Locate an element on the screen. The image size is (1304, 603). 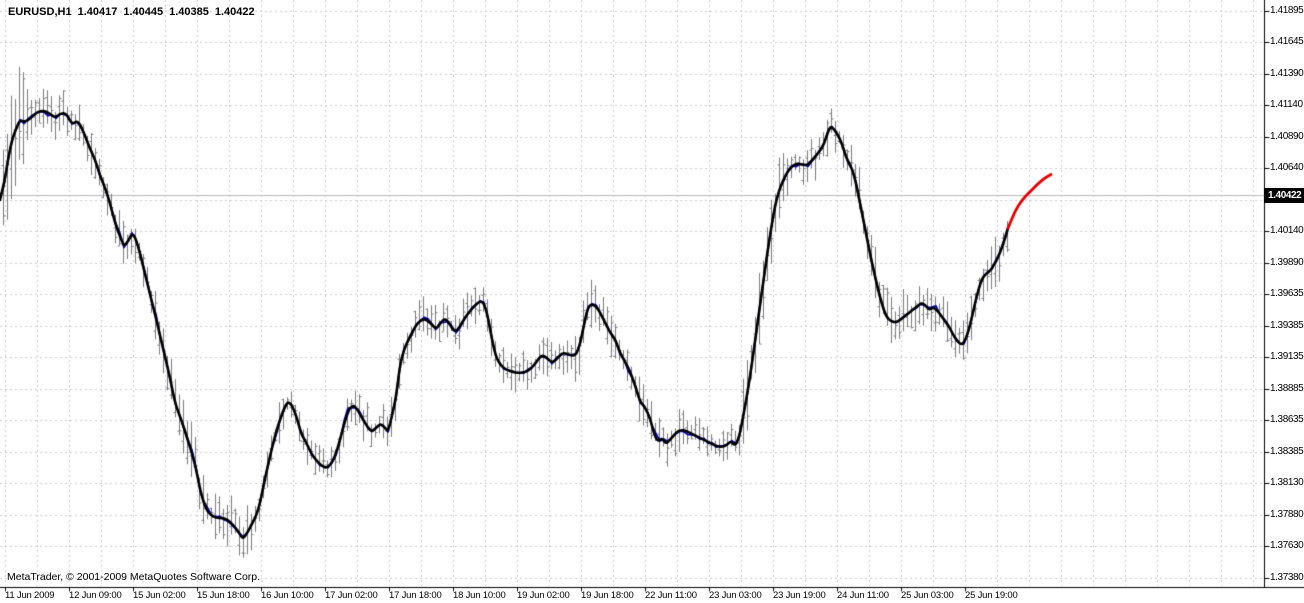
time-axis-label: 19 Jun 02:00 is located at coordinates (543, 595).